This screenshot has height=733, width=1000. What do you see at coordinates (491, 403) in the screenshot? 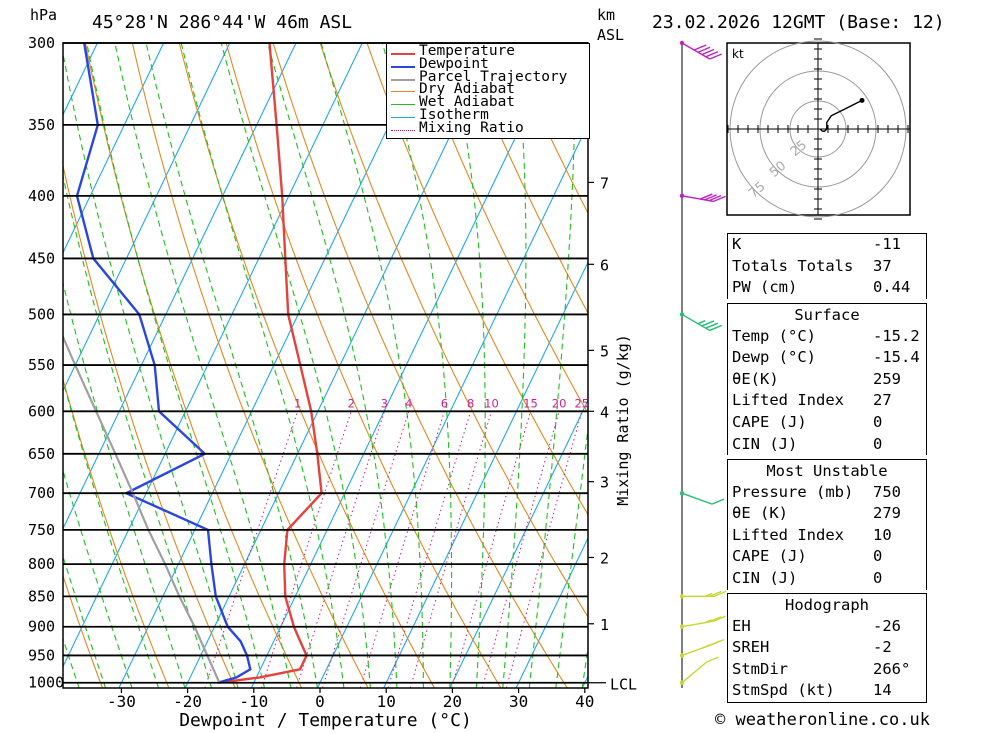
I see `mixing-ratio-label: 10` at bounding box center [491, 403].